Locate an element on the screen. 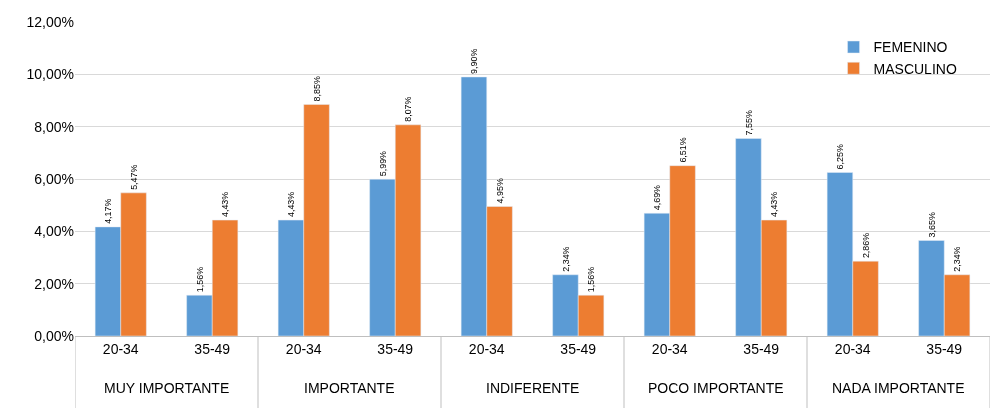 The width and height of the screenshot is (1004, 408). data-label: 4,95% is located at coordinates (499, 191).